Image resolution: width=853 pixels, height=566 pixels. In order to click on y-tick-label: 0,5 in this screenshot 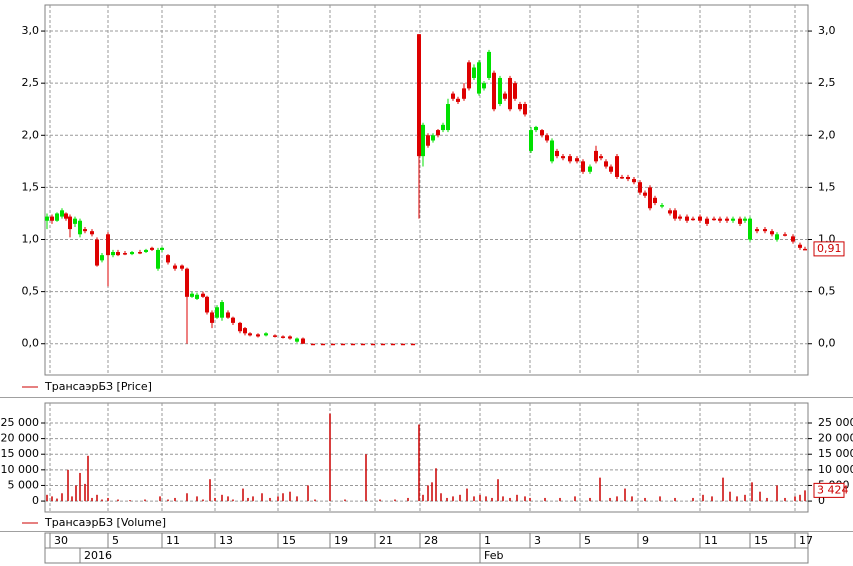, I will do `click(31, 291)`.